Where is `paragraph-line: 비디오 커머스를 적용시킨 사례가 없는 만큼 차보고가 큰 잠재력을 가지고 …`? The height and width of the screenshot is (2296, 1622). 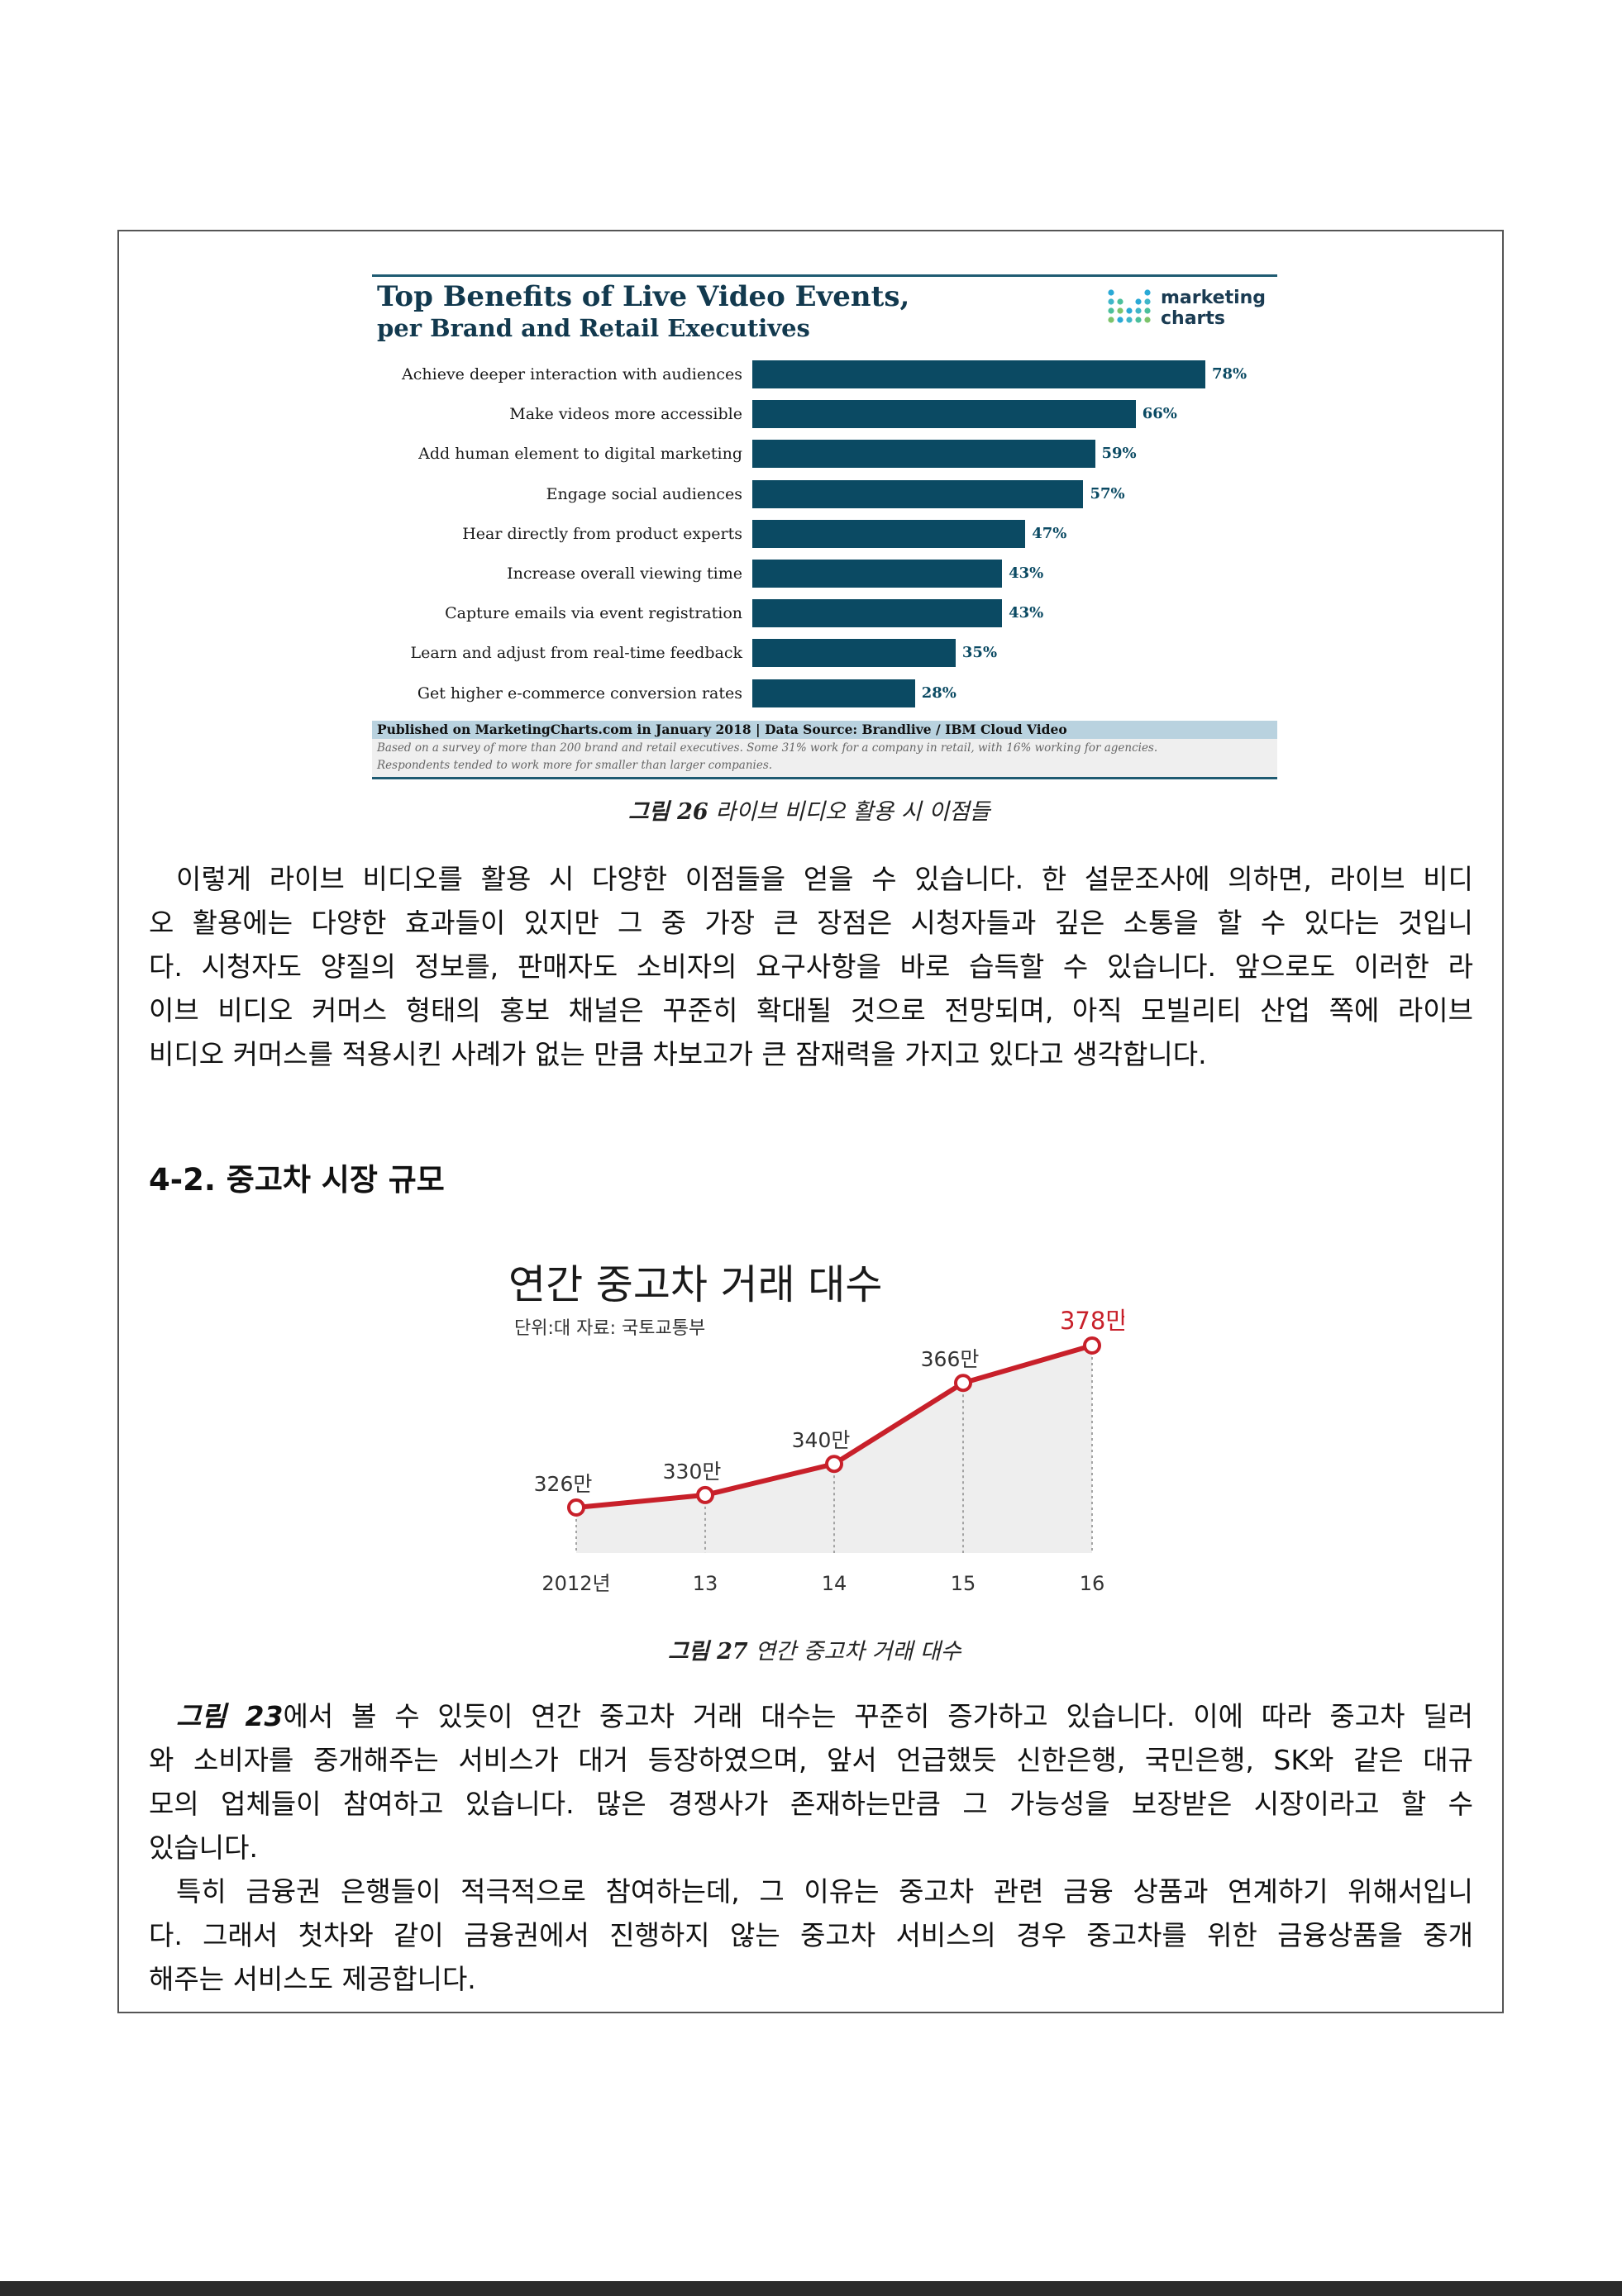
paragraph-line: 비디오 커머스를 적용시킨 사례가 없는 만큼 차보고가 큰 잠재력을 가지고 … is located at coordinates (678, 1054).